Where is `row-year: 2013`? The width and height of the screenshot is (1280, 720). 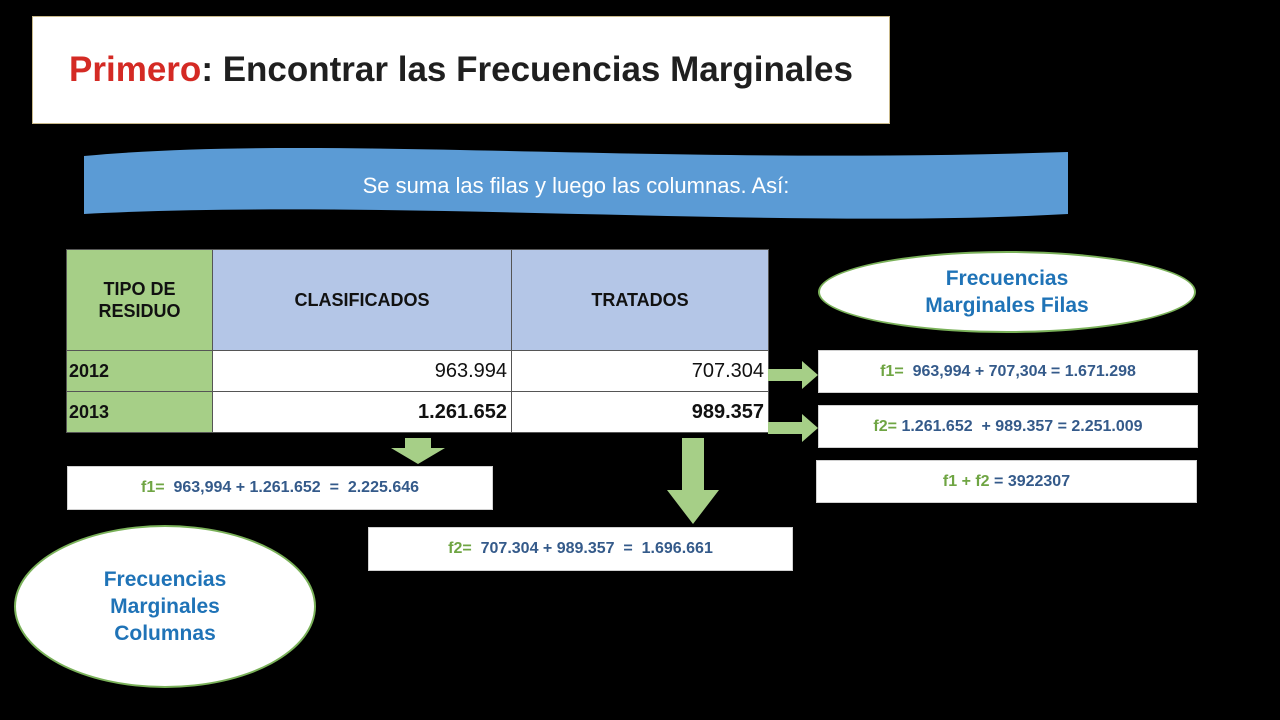 row-year: 2013 is located at coordinates (139, 412).